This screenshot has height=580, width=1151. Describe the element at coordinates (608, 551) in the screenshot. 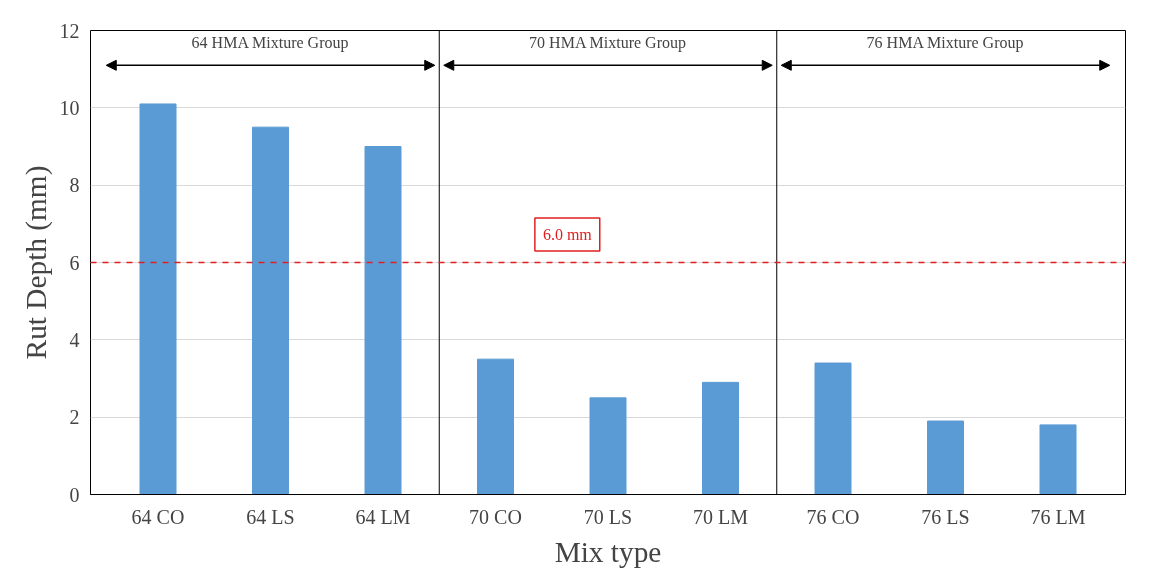

I see `x-axis-title: Mix type` at that location.